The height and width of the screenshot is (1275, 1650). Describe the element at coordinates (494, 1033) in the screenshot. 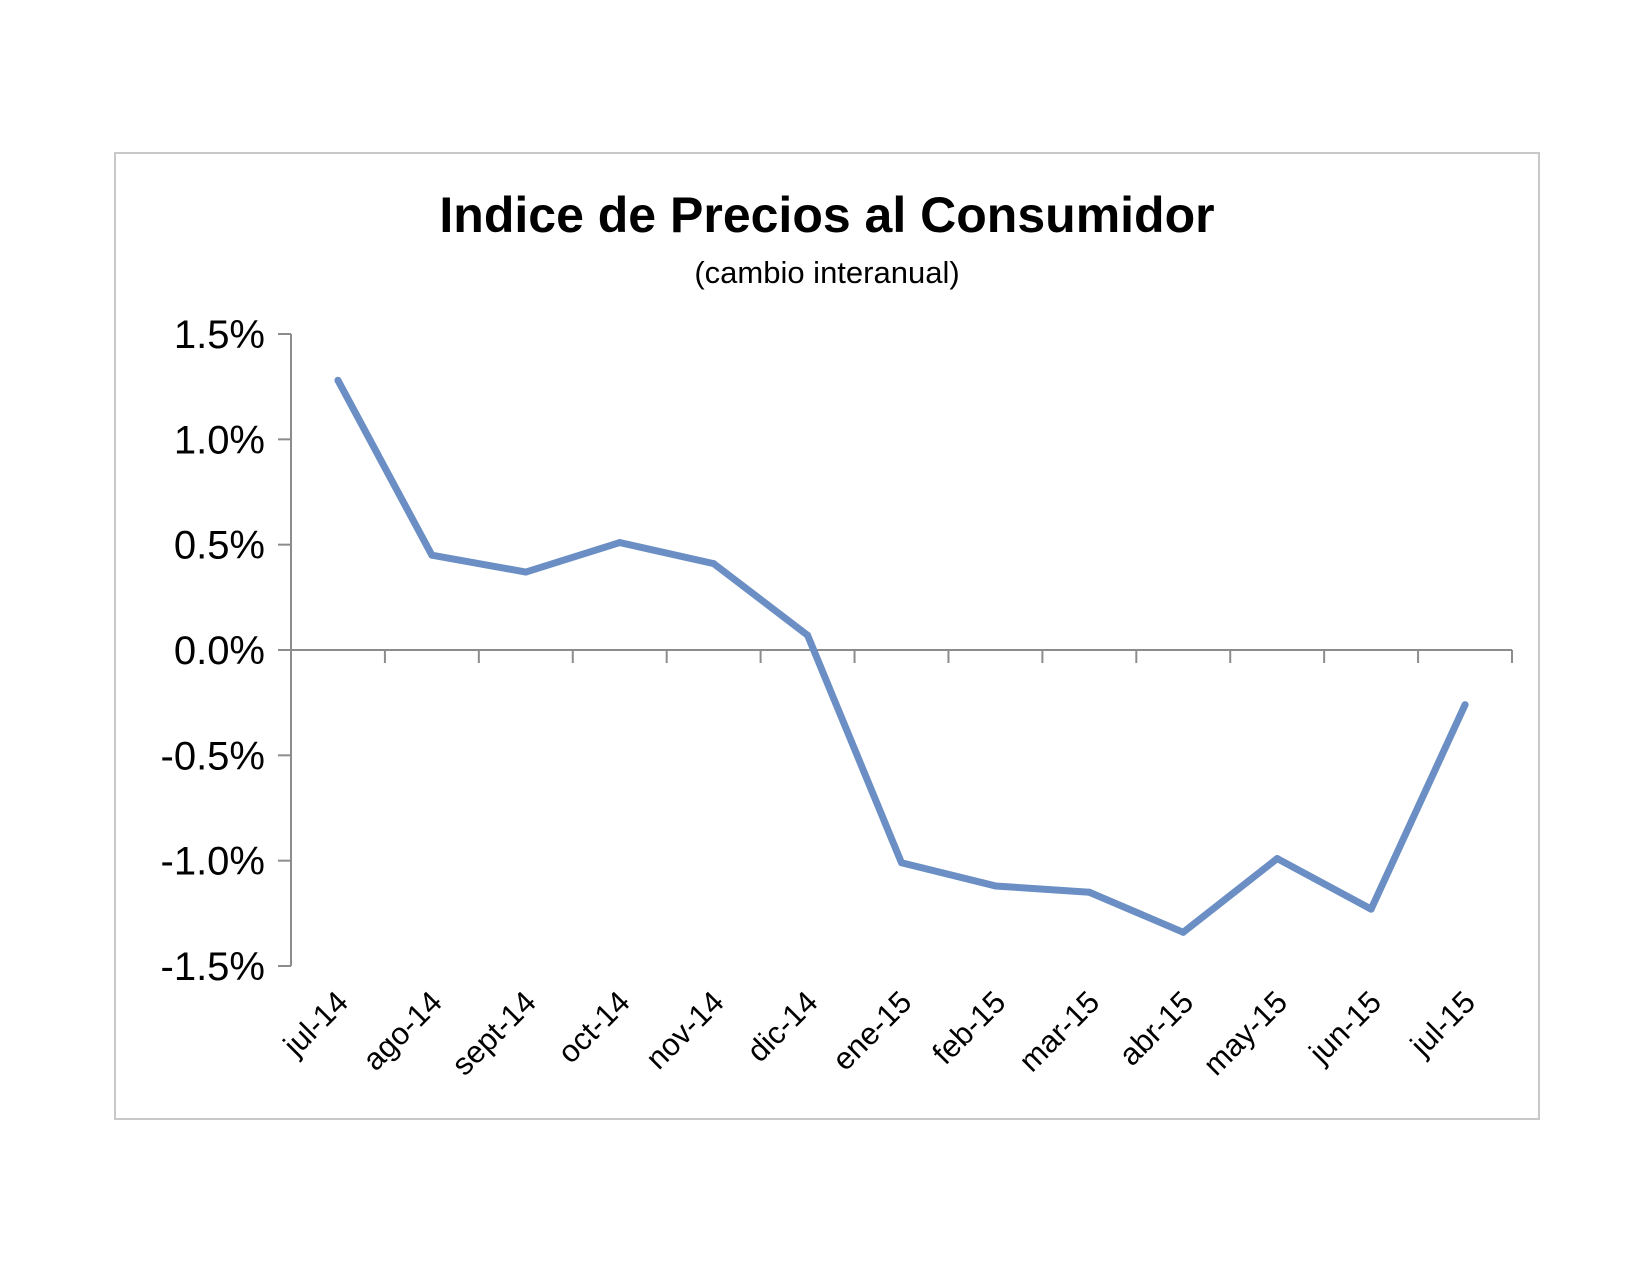

I see `x-tick-label: sept-14` at that location.